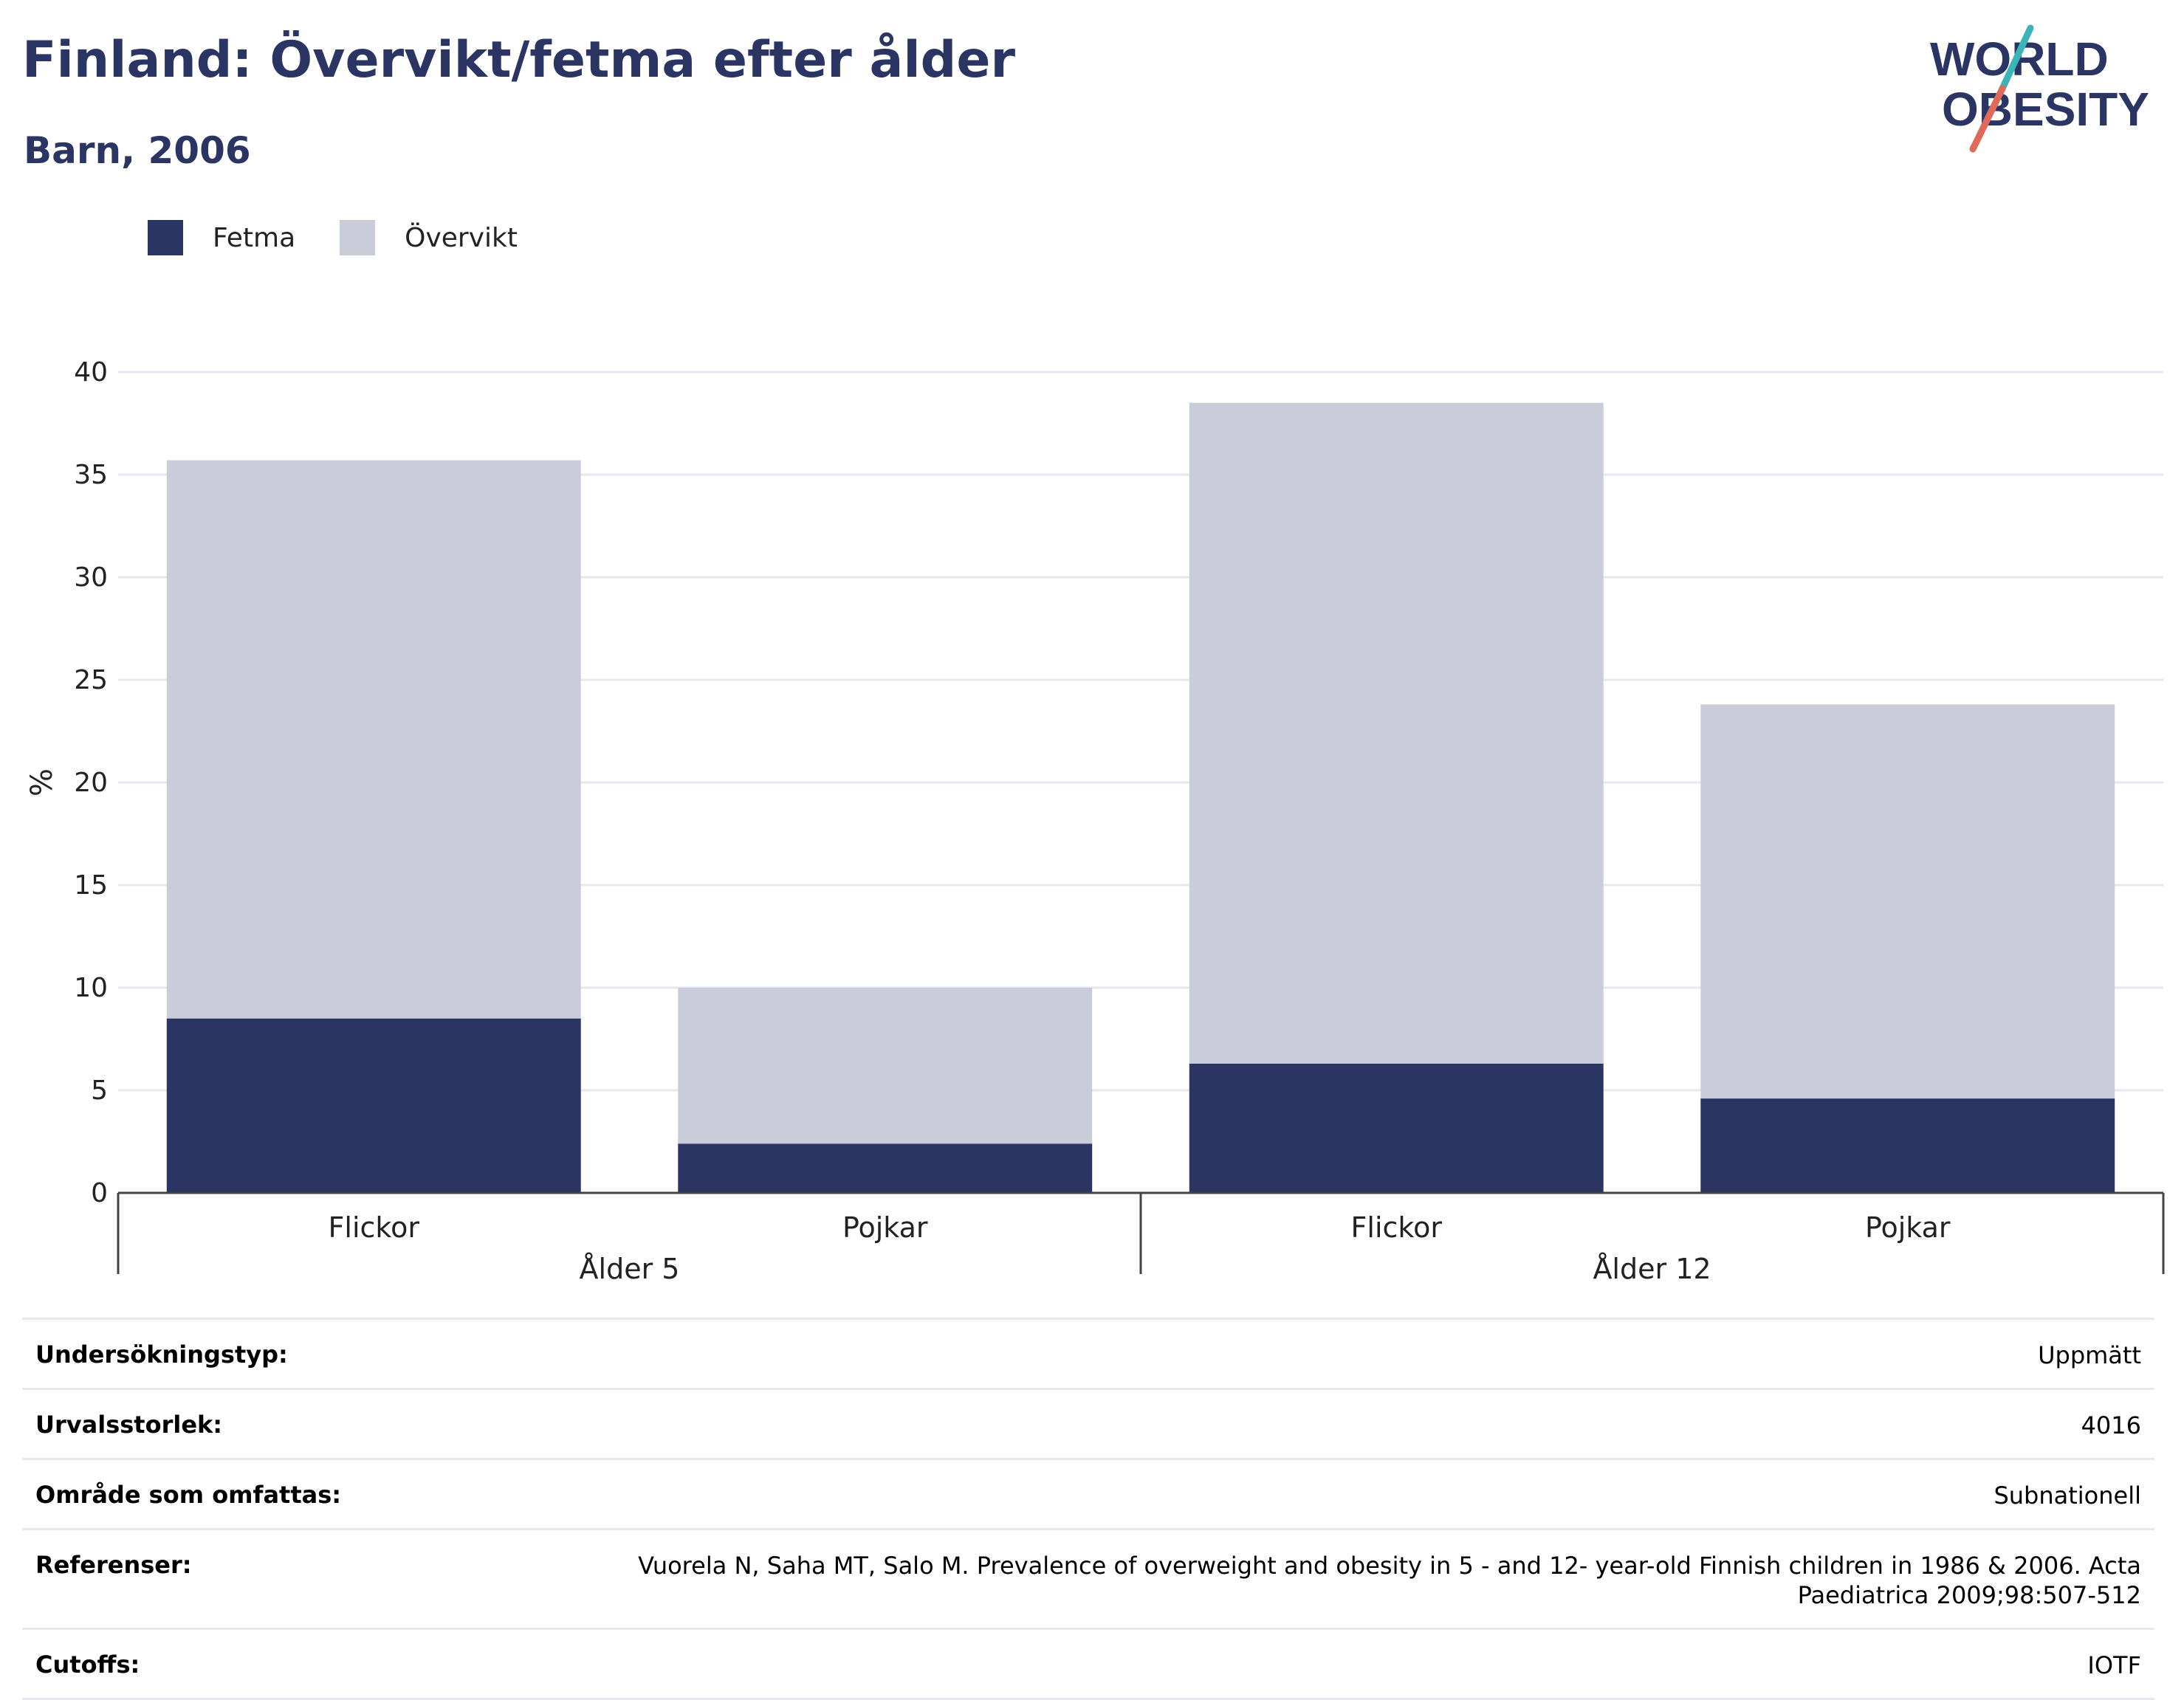 The width and height of the screenshot is (2184, 1700). What do you see at coordinates (519, 60) in the screenshot?
I see `chart-title: Finland: Övervikt/fetma efter ålder` at bounding box center [519, 60].